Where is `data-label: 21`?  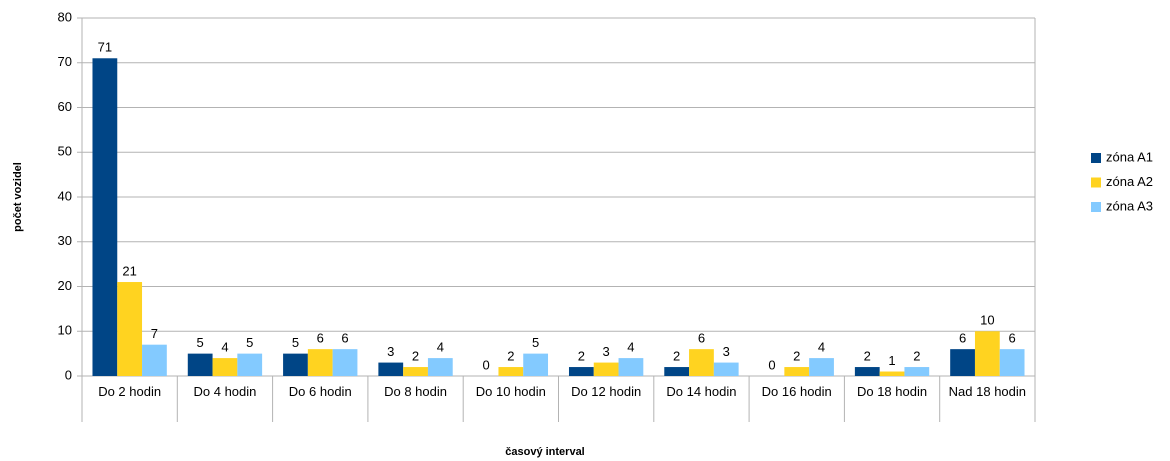 data-label: 21 is located at coordinates (129, 270).